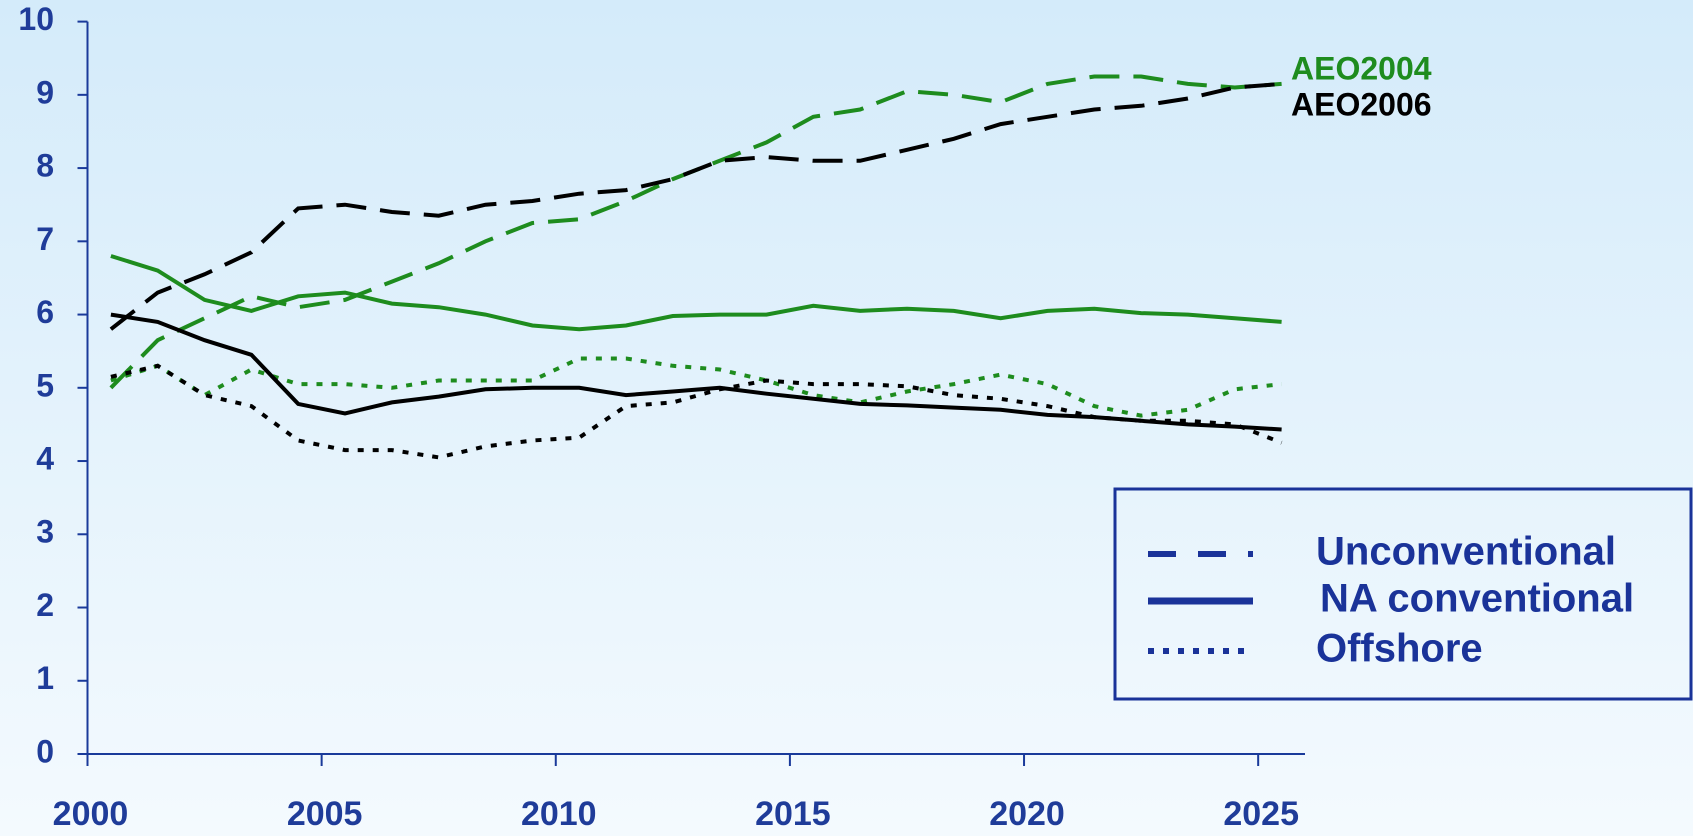  I want to click on y-tick-label: 5, so click(45, 385).